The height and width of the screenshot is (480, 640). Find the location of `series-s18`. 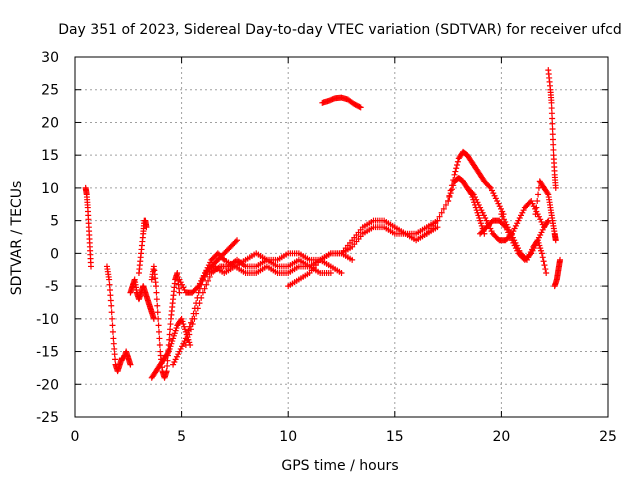

series-s18 is located at coordinates (524, 243).